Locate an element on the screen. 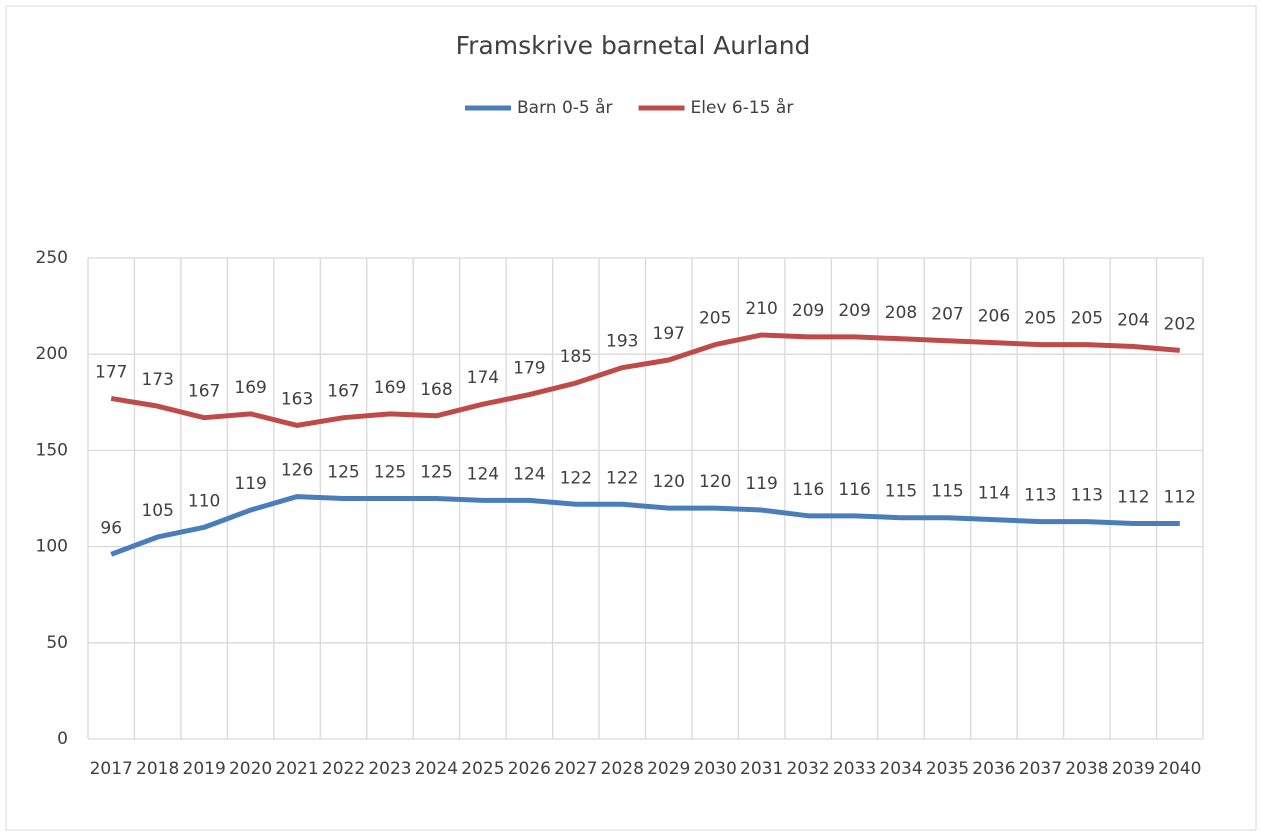  legend-label: Elev 6-15 år is located at coordinates (742, 107).